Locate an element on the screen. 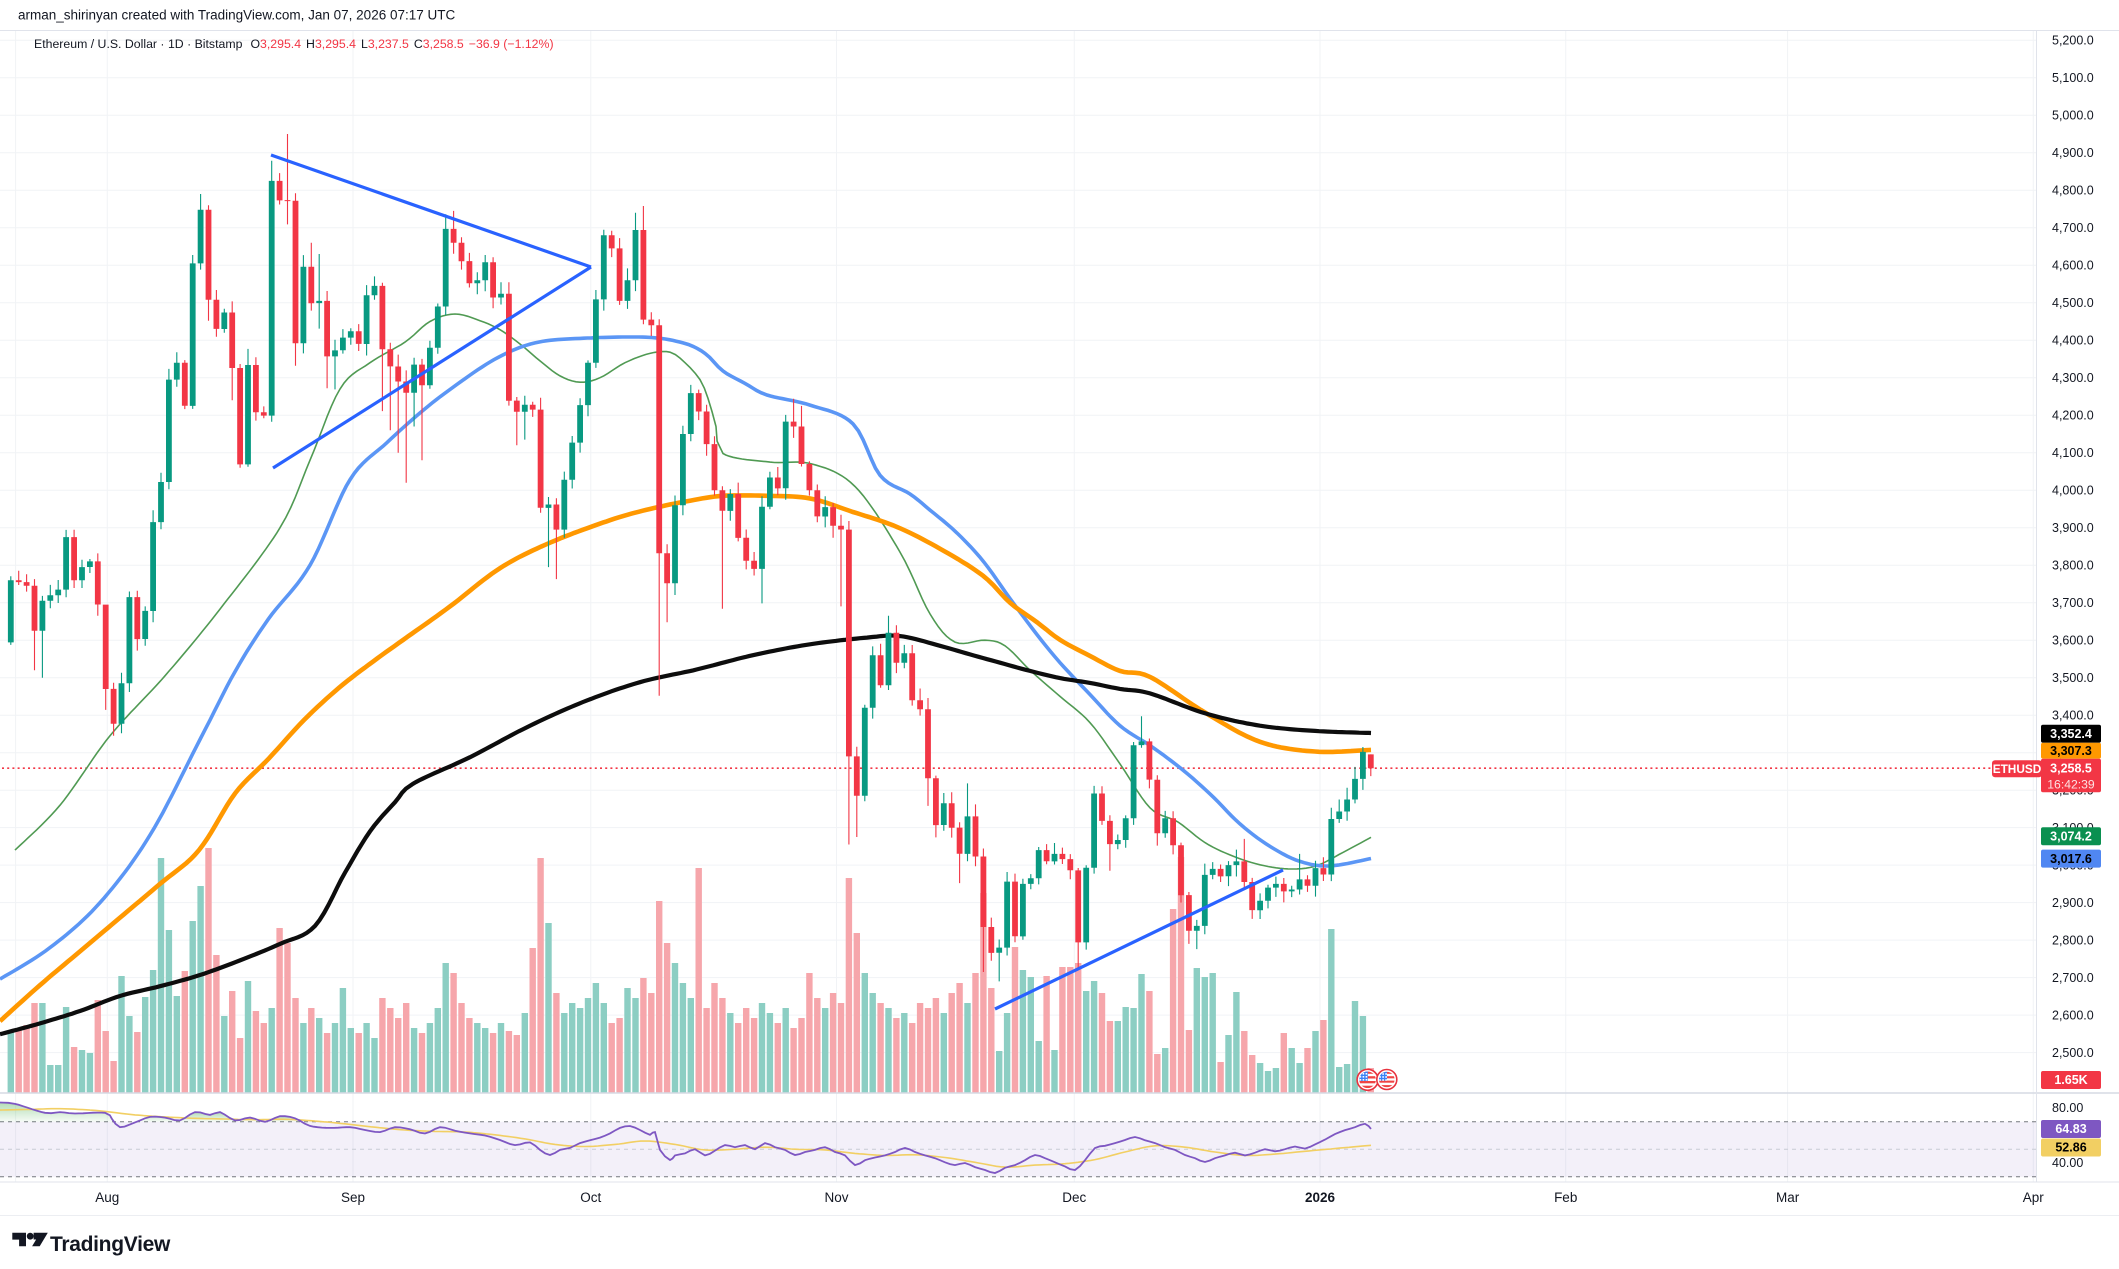  svg-text: 3,900.0 is located at coordinates (2073, 528).